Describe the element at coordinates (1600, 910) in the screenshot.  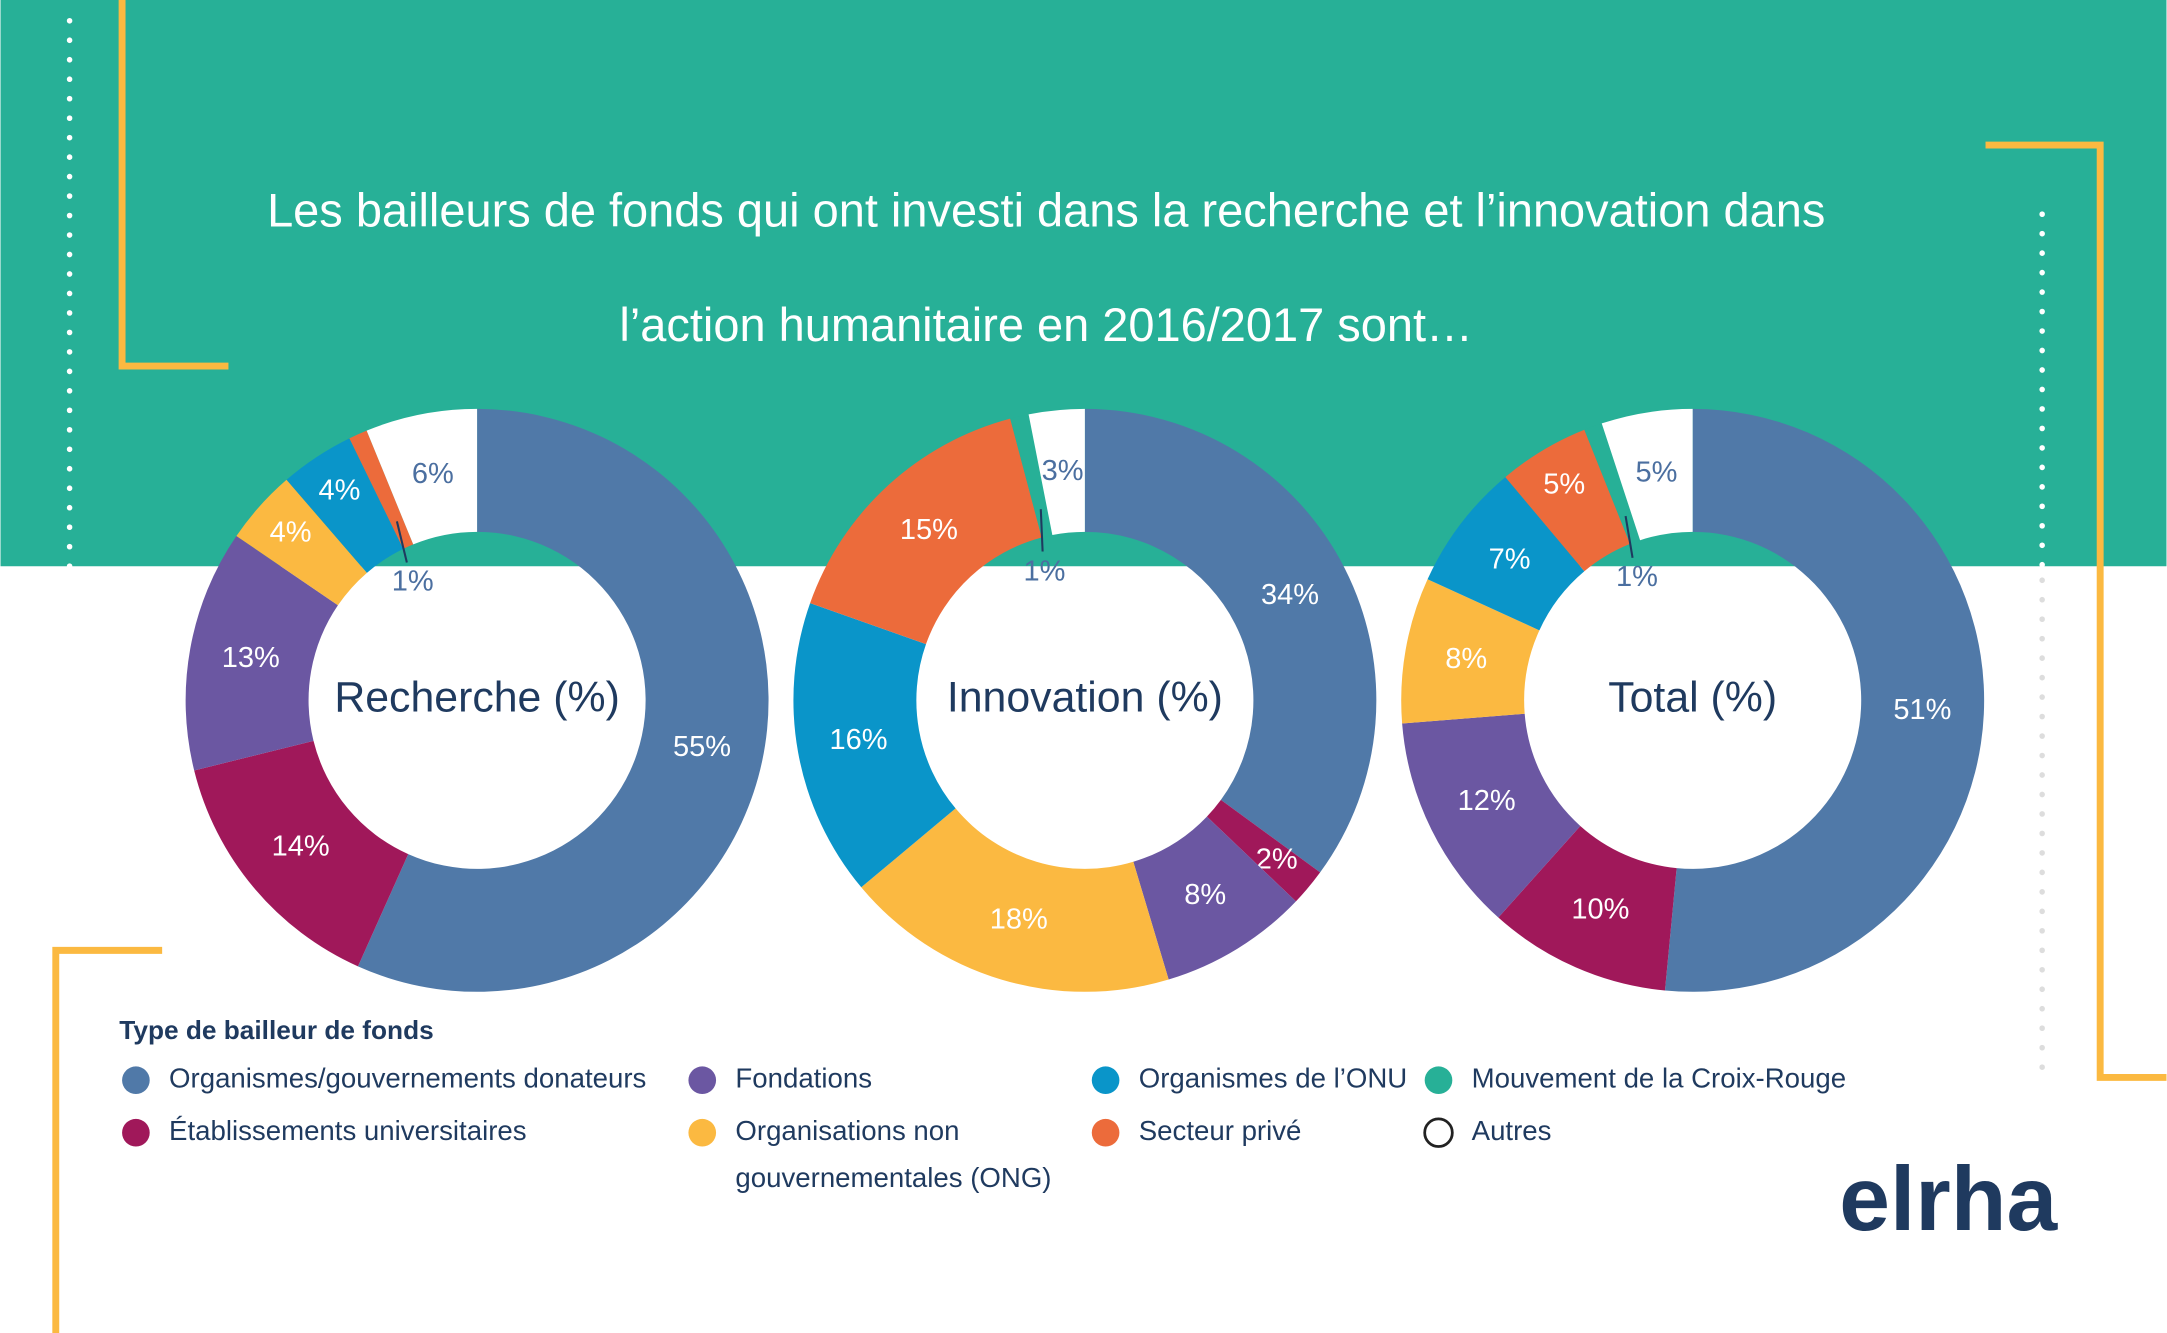
I see `data-label: 10%` at that location.